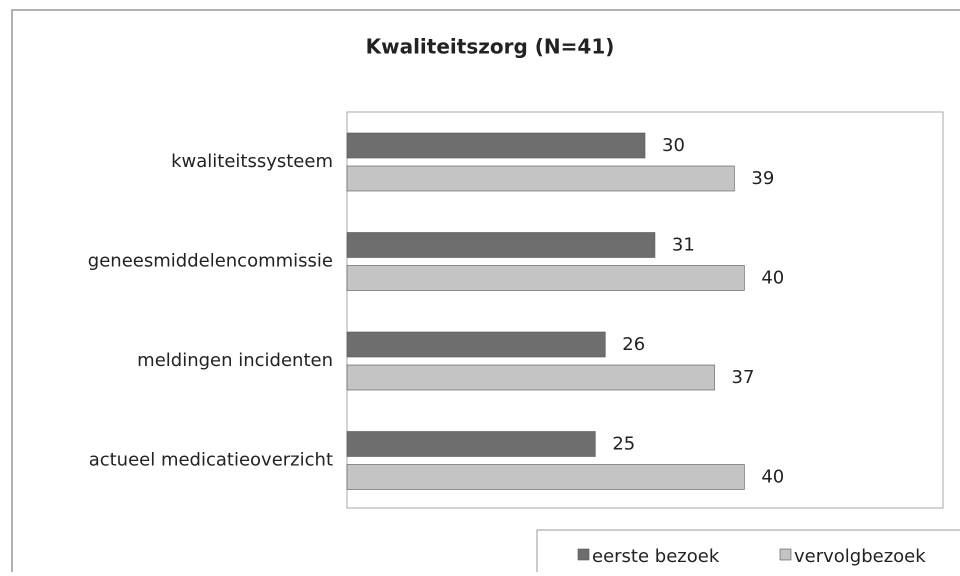 This screenshot has width=960, height=576. Describe the element at coordinates (211, 460) in the screenshot. I see `y-tick-label: actueel medicatieoverzicht` at that location.